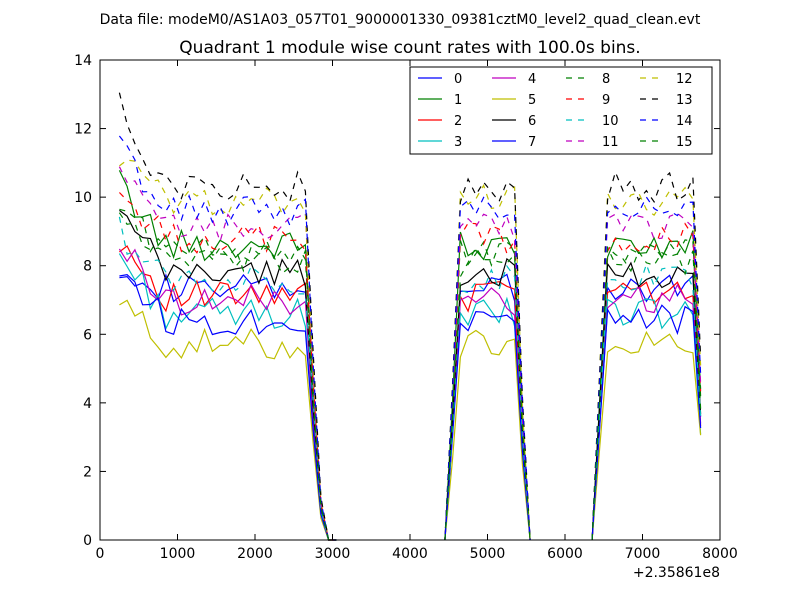  What do you see at coordinates (684, 142) in the screenshot?
I see `legend-label-15: 15` at bounding box center [684, 142].